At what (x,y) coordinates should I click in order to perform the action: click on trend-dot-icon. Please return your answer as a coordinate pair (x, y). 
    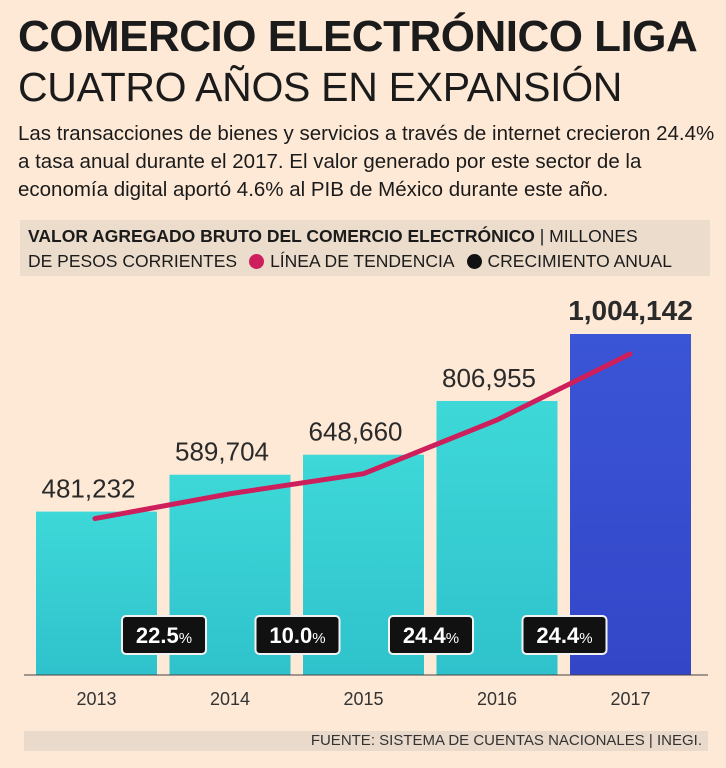
    Looking at the image, I should click on (257, 261).